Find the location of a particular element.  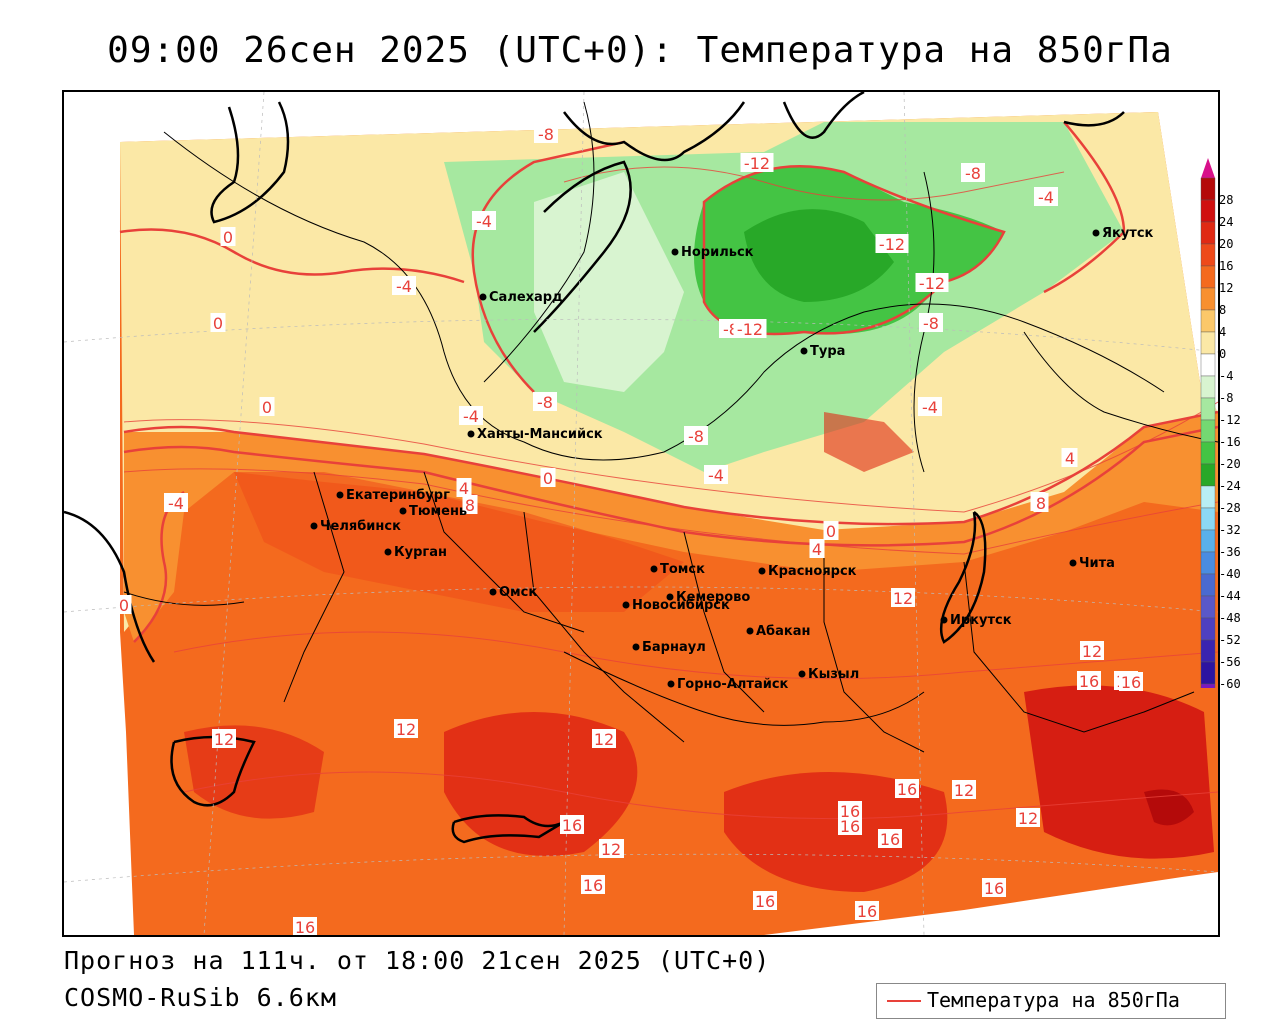

city-label: Кызыл is located at coordinates (833, 674).